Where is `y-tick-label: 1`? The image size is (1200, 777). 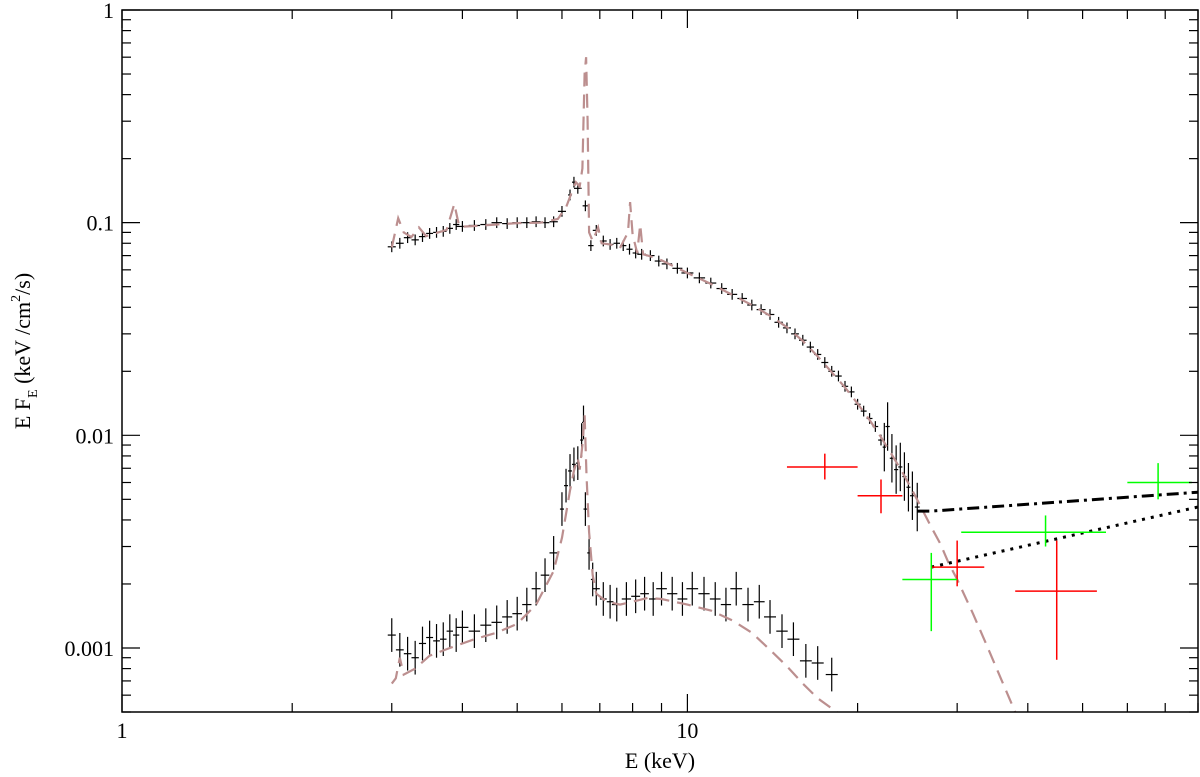
y-tick-label: 1 is located at coordinates (108, 11).